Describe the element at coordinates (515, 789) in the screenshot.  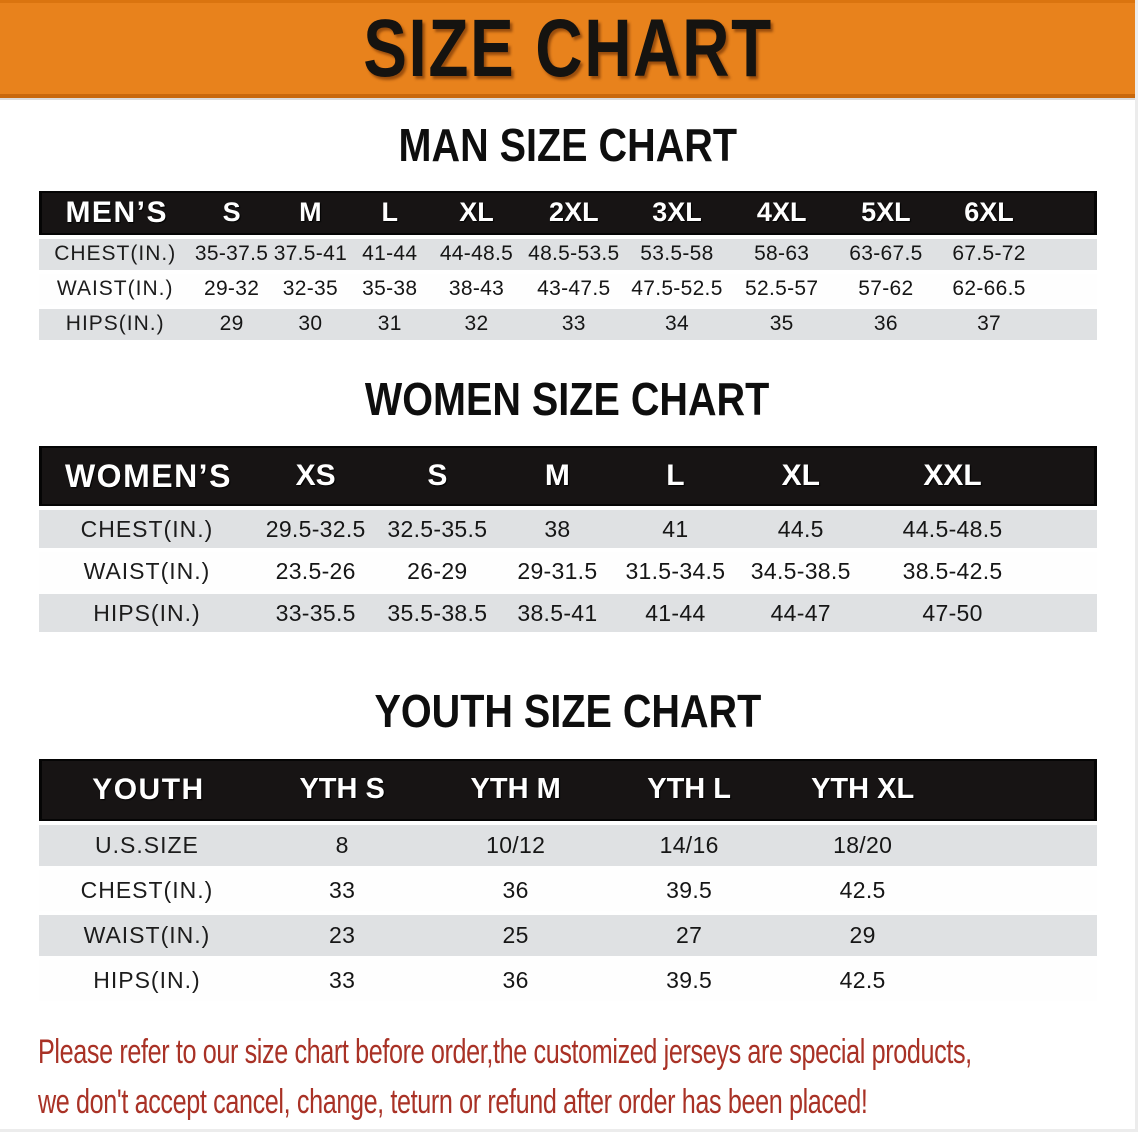
I see `size-column-header: YTH M` at that location.